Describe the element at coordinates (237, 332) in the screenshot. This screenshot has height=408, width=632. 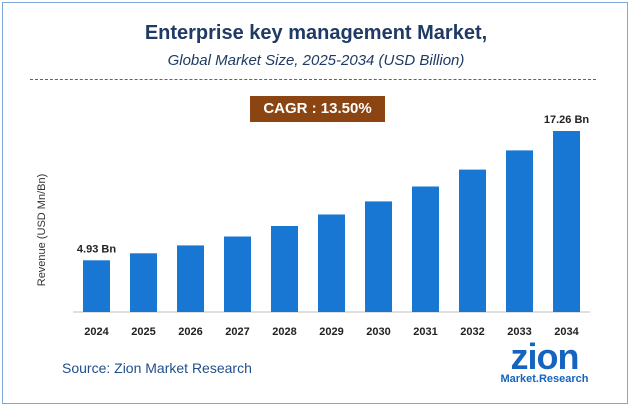
I see `x-tick-label: 2027` at that location.